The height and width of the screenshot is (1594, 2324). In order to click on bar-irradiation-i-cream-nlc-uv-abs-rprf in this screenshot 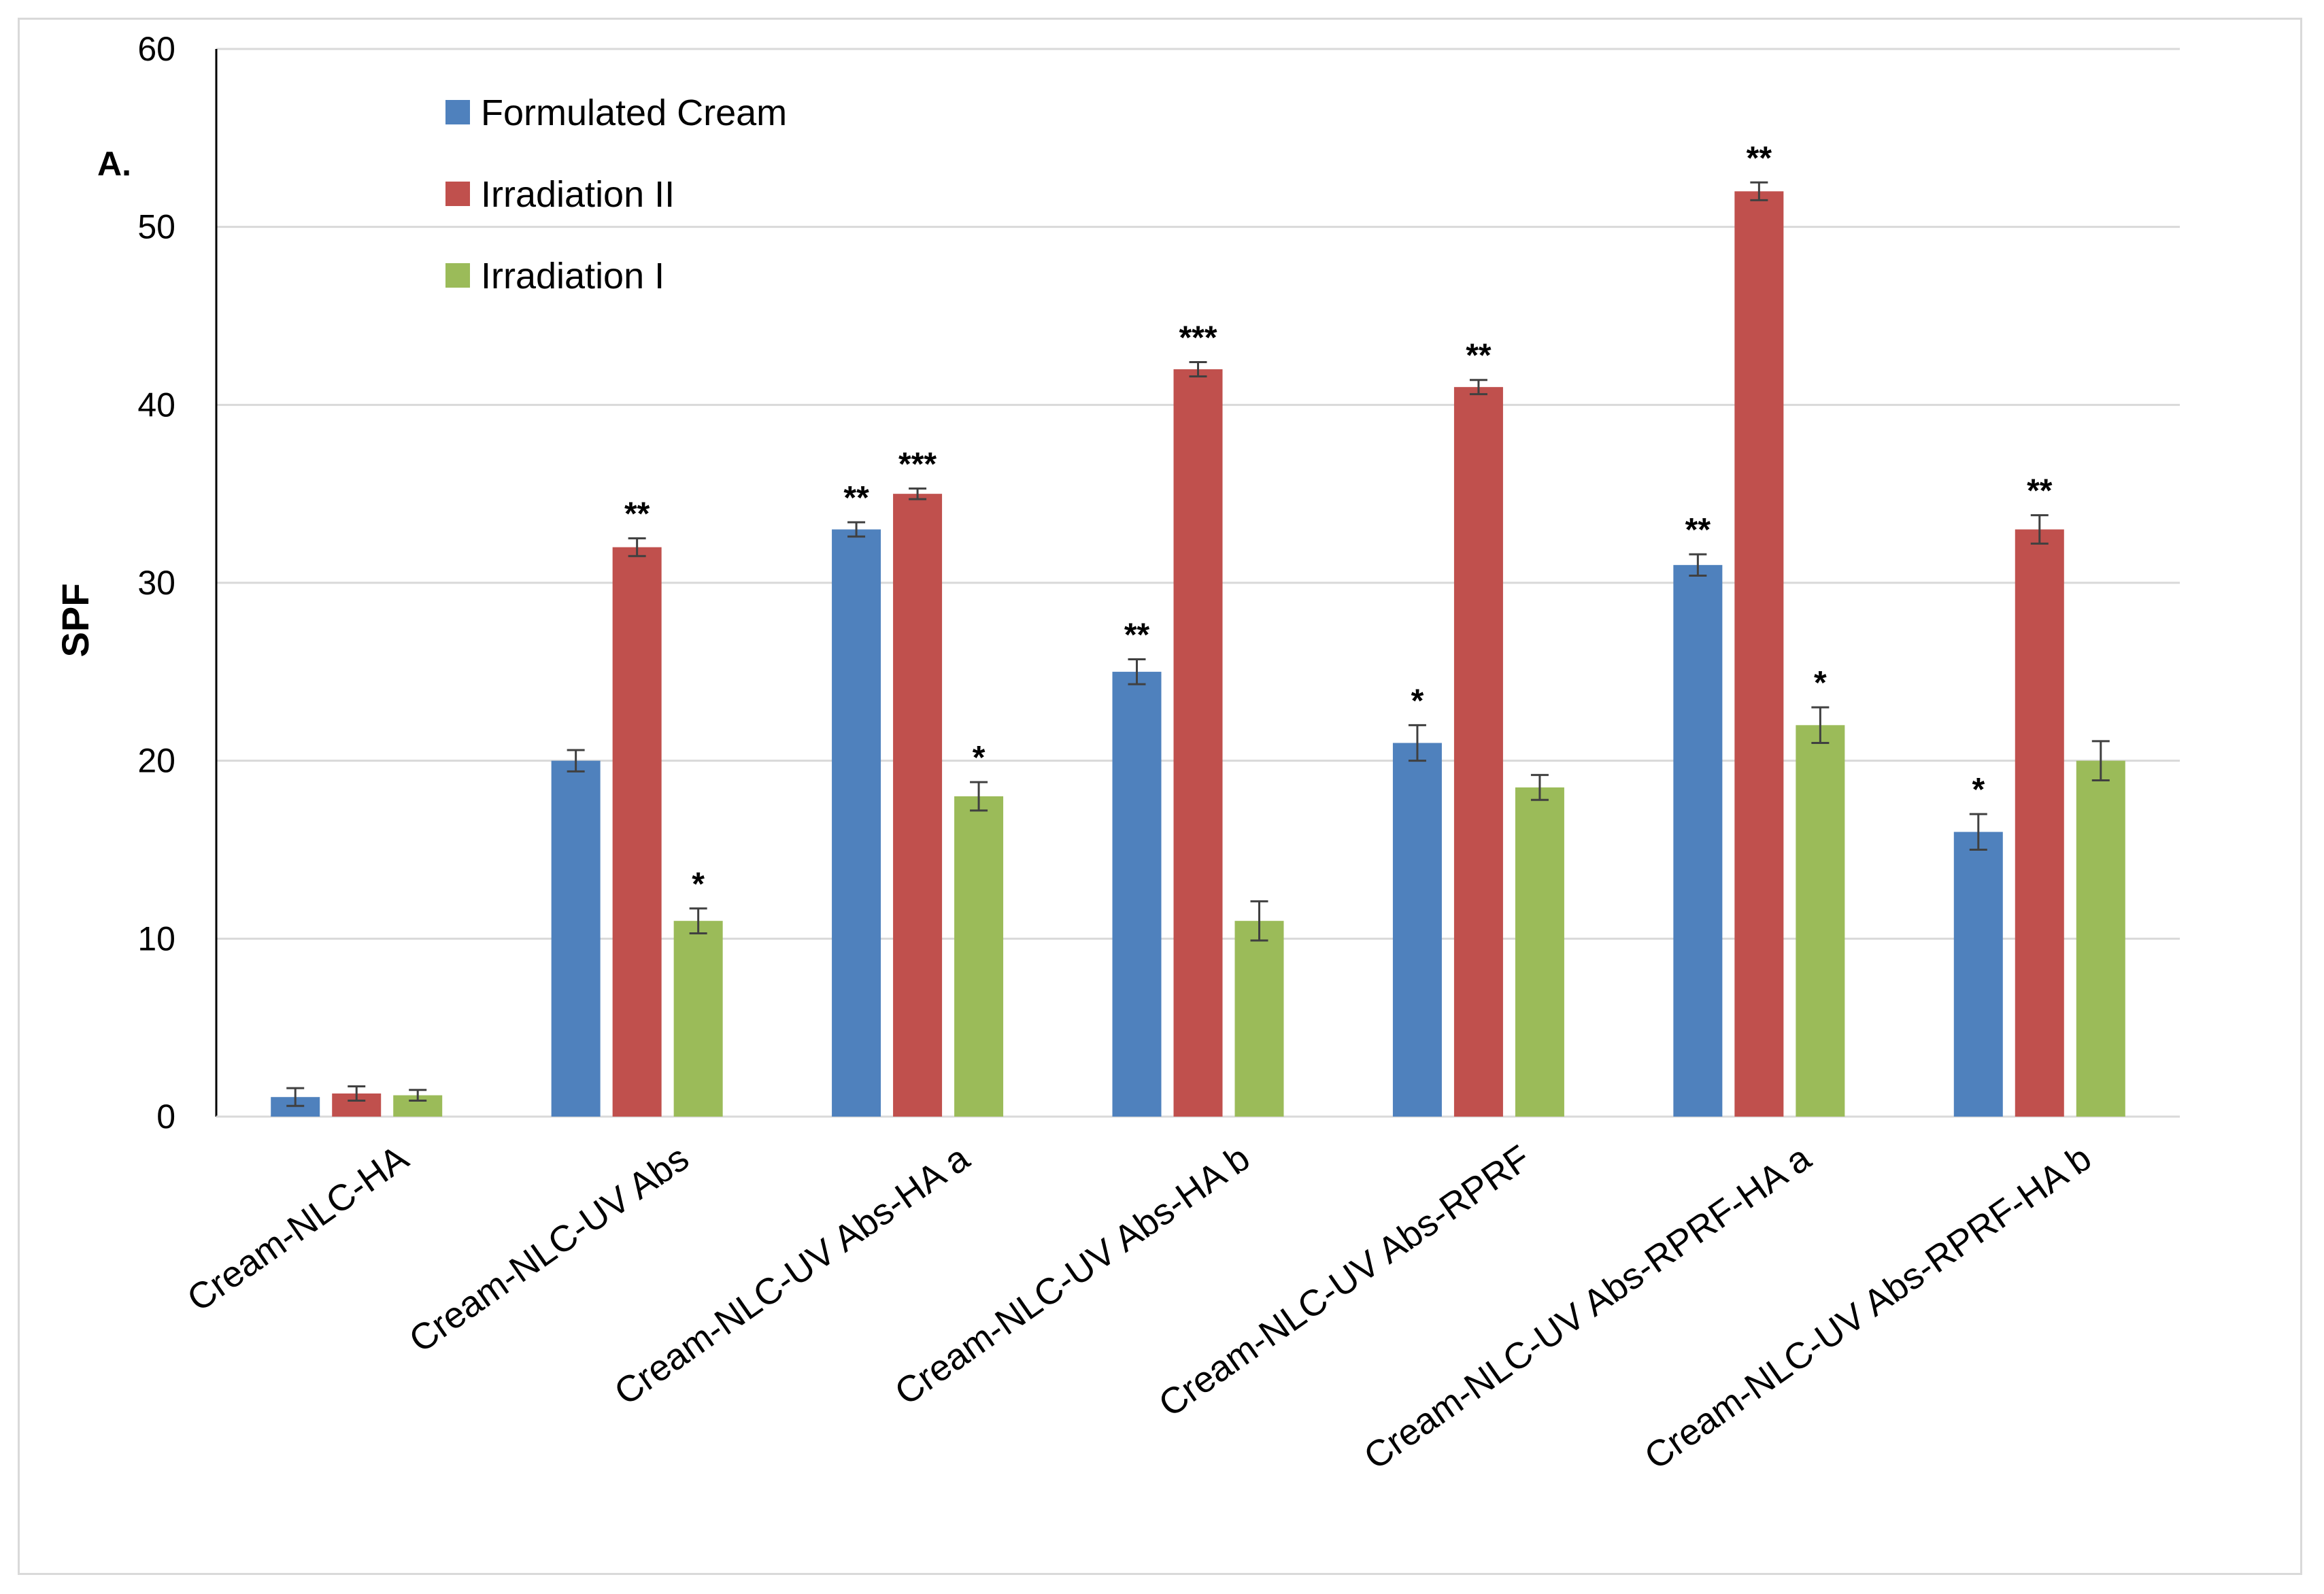, I will do `click(1539, 952)`.